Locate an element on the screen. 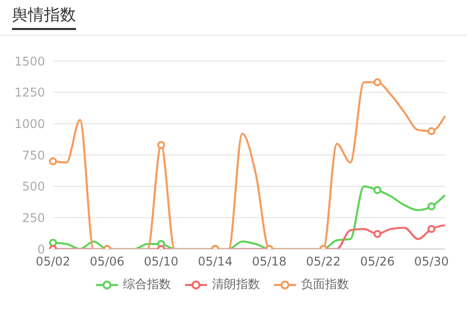  y-tick-label: 250 is located at coordinates (33, 217).